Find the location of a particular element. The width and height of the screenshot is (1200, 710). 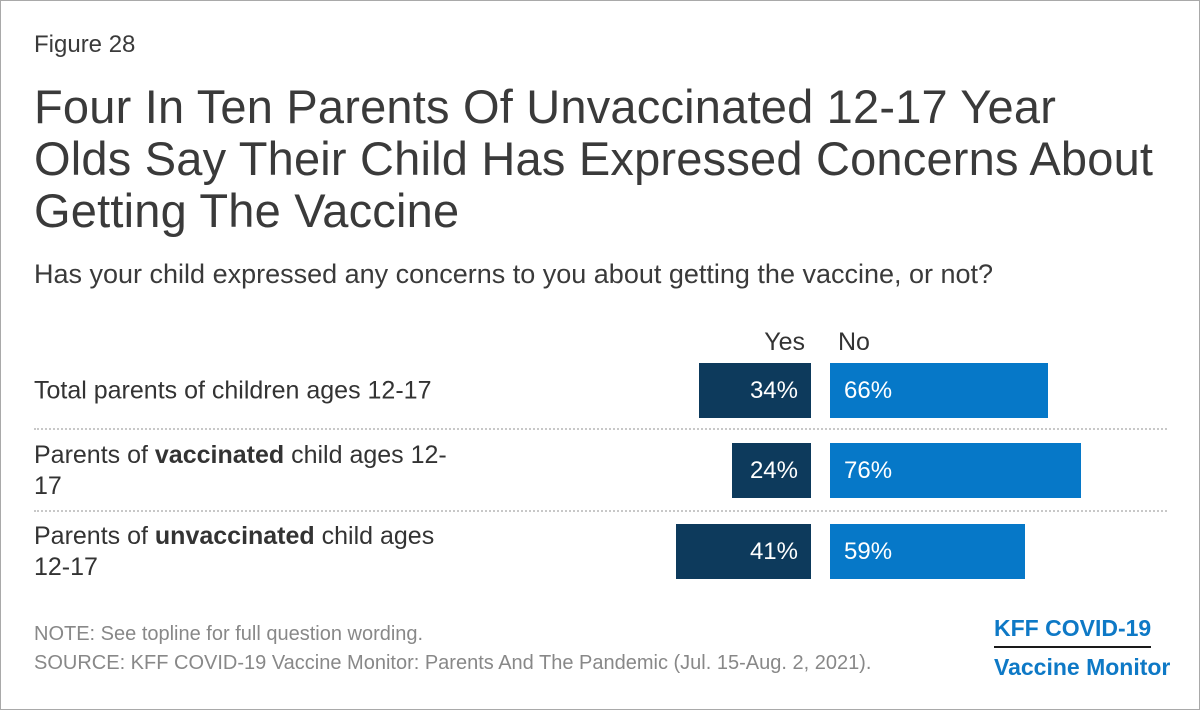

row-label: Parents of unvaccinated child ages 12-17 is located at coordinates (234, 551).